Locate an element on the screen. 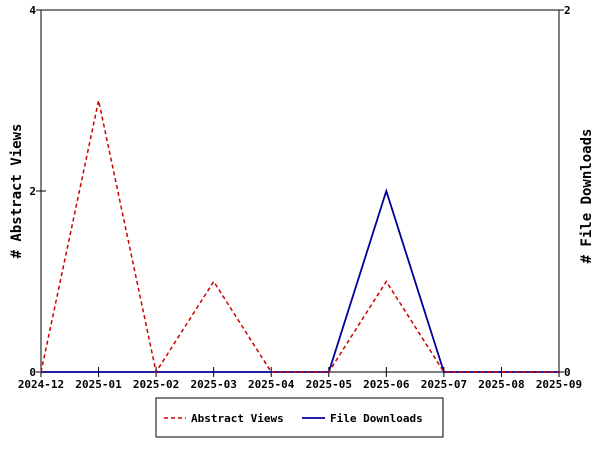 The width and height of the screenshot is (600, 450). x-tick-label: 2025-03 is located at coordinates (213, 384).